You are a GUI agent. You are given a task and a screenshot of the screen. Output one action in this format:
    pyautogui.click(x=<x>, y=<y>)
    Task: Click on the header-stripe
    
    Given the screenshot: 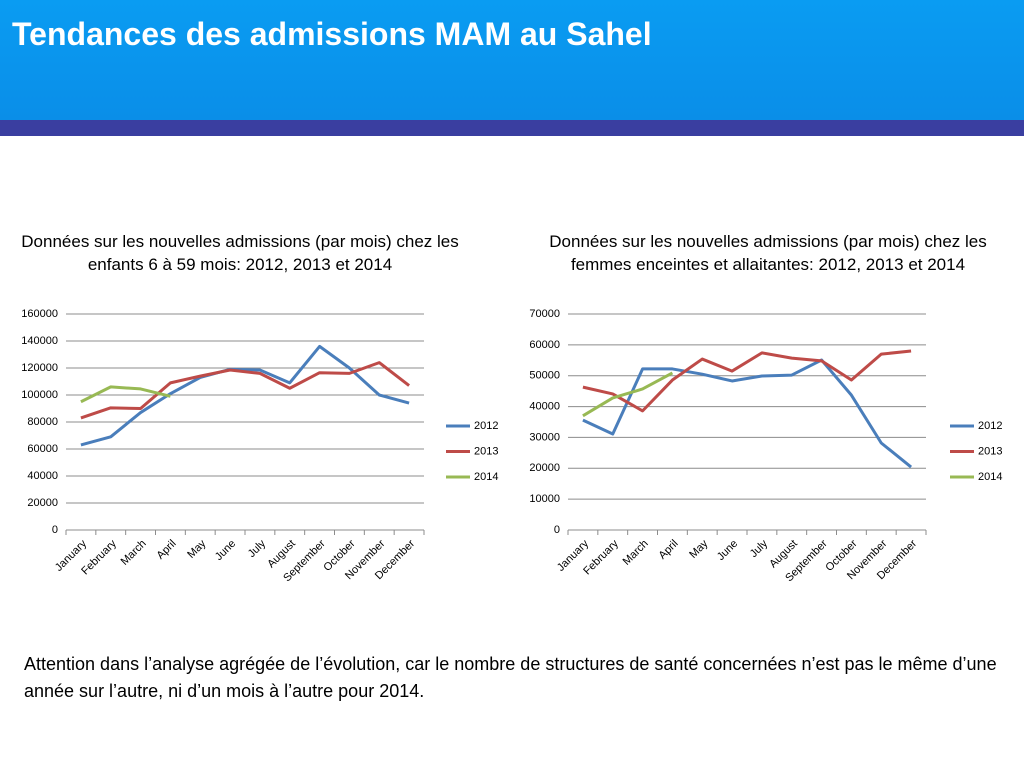 What is the action you would take?
    pyautogui.click(x=512, y=128)
    